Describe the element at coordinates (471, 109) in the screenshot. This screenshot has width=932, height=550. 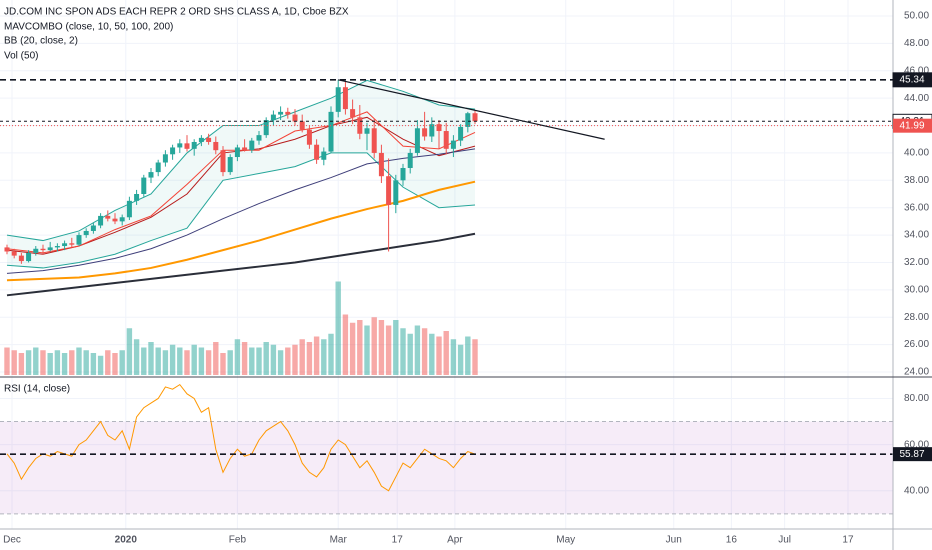
I see `trendline` at that location.